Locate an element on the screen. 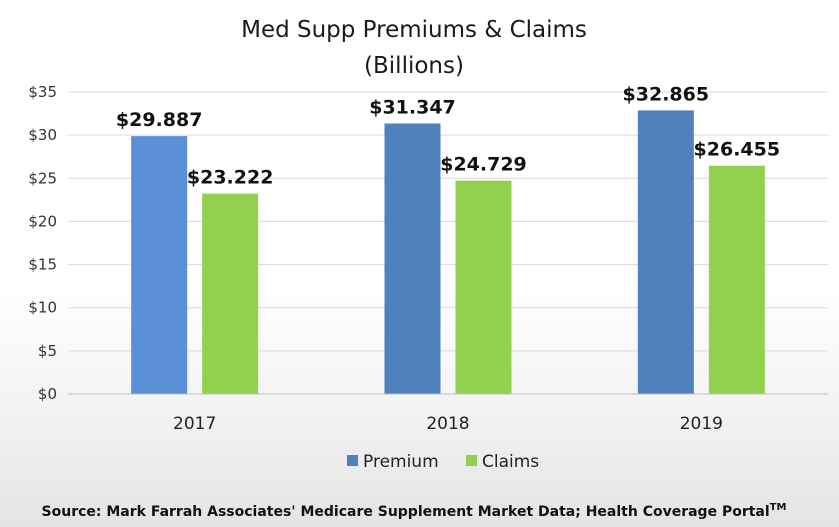 This screenshot has width=839, height=527. chart-title: Med Supp Premiums & Claims is located at coordinates (414, 30).